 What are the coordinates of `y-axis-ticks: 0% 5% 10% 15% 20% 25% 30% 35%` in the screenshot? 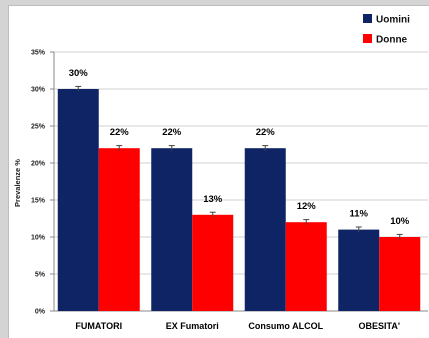 It's located at (38, 183).